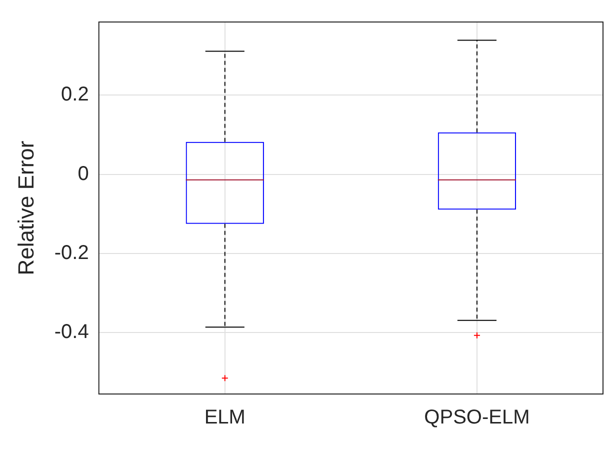 This screenshot has height=450, width=608. What do you see at coordinates (71, 253) in the screenshot?
I see `y-tick-label: -0.2` at bounding box center [71, 253].